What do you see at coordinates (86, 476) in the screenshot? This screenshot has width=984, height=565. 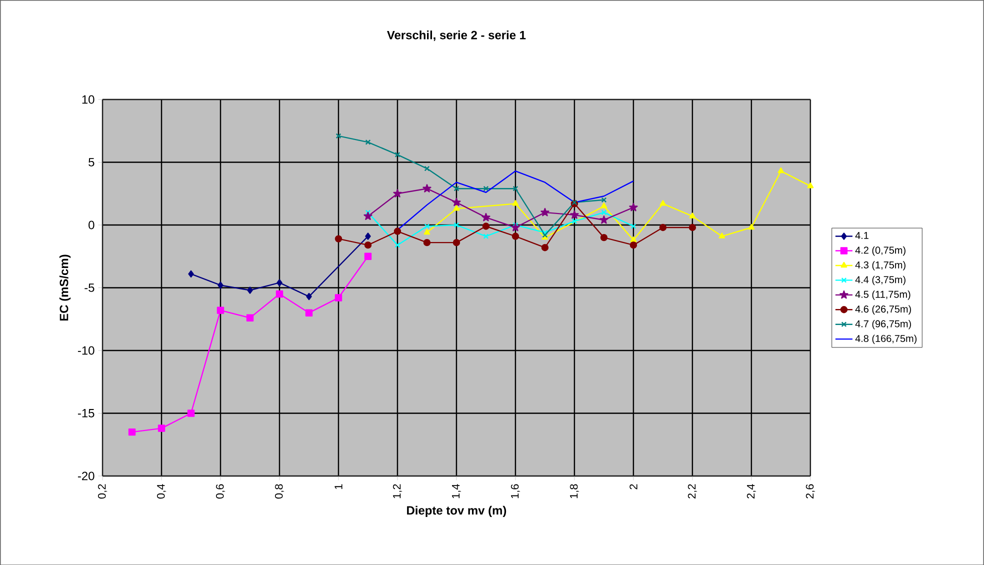 I see `y-tick-label: -20` at bounding box center [86, 476].